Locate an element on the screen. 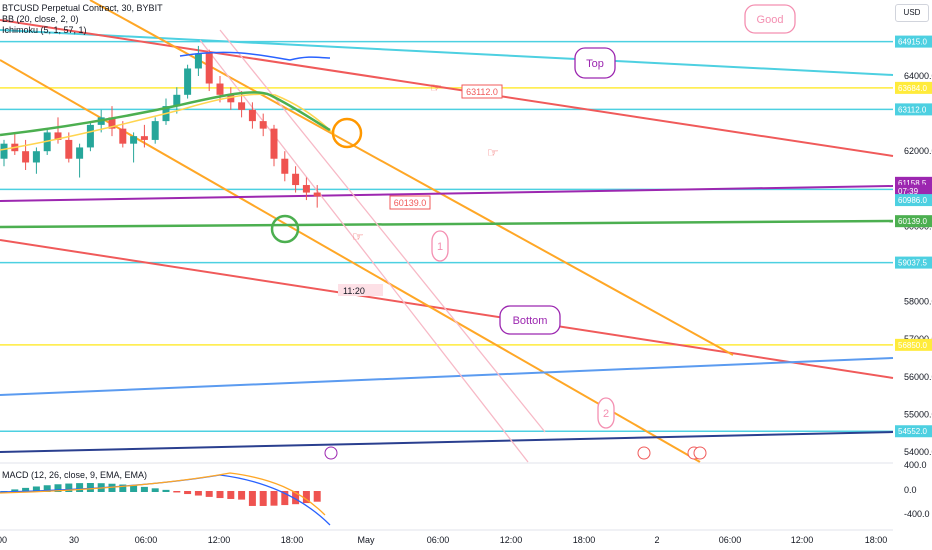  price-label-text: 56850.0 is located at coordinates (912, 345).